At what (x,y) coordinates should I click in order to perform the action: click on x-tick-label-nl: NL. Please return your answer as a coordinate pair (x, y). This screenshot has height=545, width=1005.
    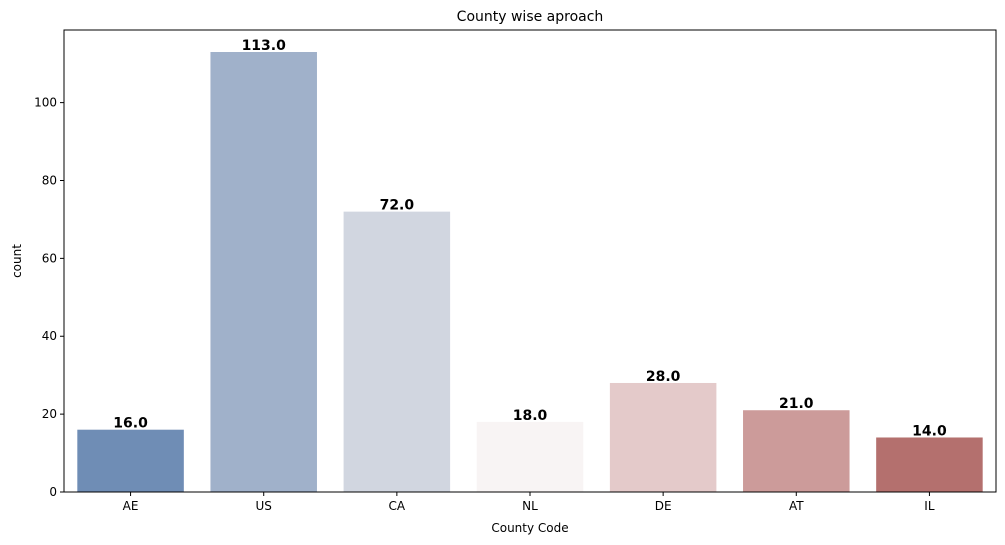
    Looking at the image, I should click on (530, 506).